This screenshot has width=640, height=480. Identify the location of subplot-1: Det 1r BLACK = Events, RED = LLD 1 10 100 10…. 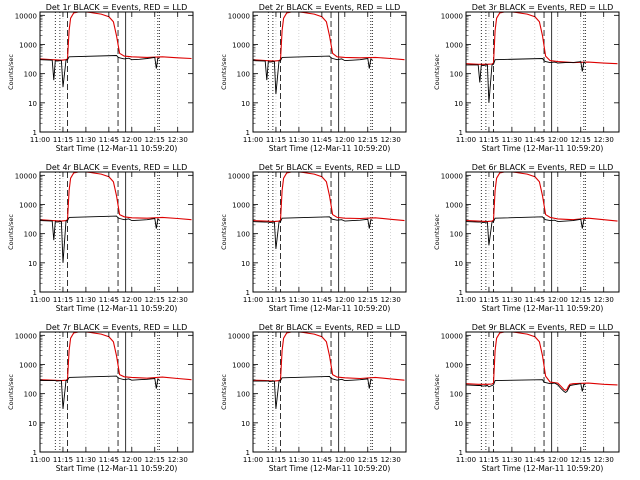
(100, 78).